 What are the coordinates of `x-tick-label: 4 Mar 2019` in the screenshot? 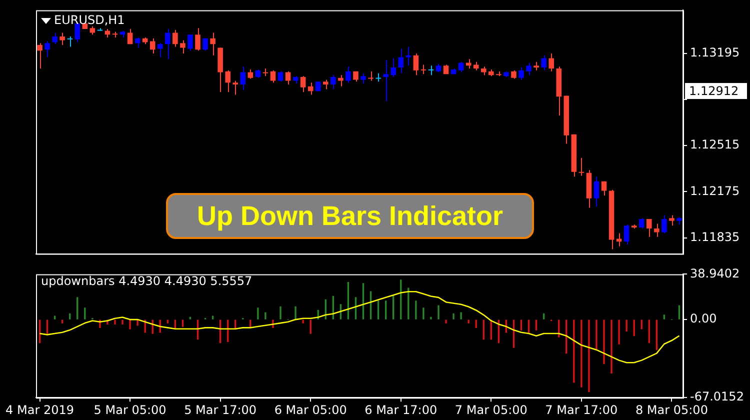 It's located at (40, 409).